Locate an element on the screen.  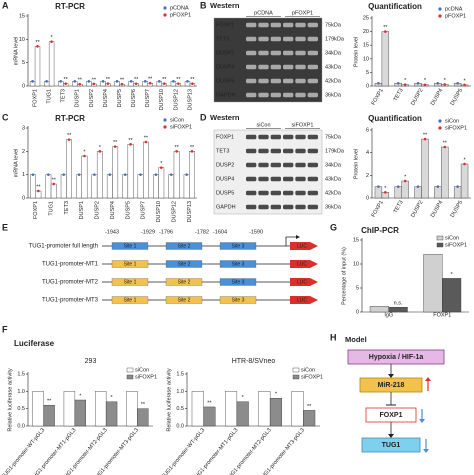
x-tick-label: DUSP4 is located at coordinates (106, 98).